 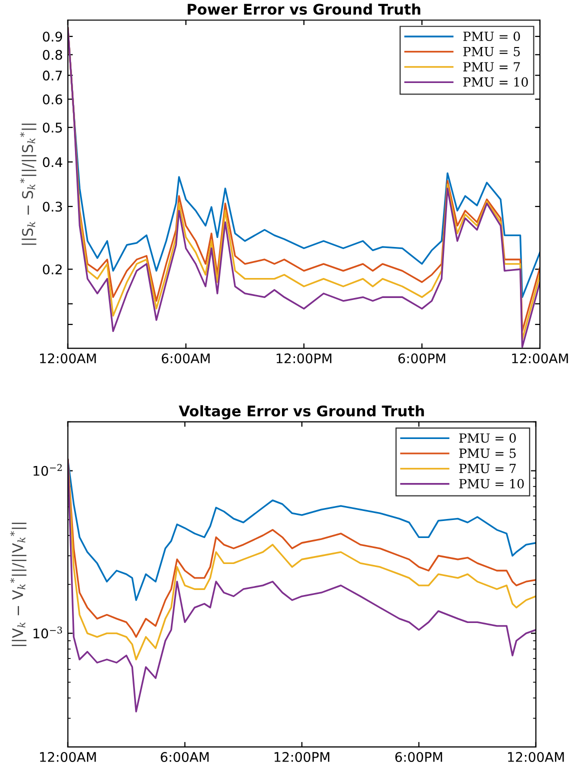 I want to click on y-tick-label: 0.7, so click(x=52, y=75).